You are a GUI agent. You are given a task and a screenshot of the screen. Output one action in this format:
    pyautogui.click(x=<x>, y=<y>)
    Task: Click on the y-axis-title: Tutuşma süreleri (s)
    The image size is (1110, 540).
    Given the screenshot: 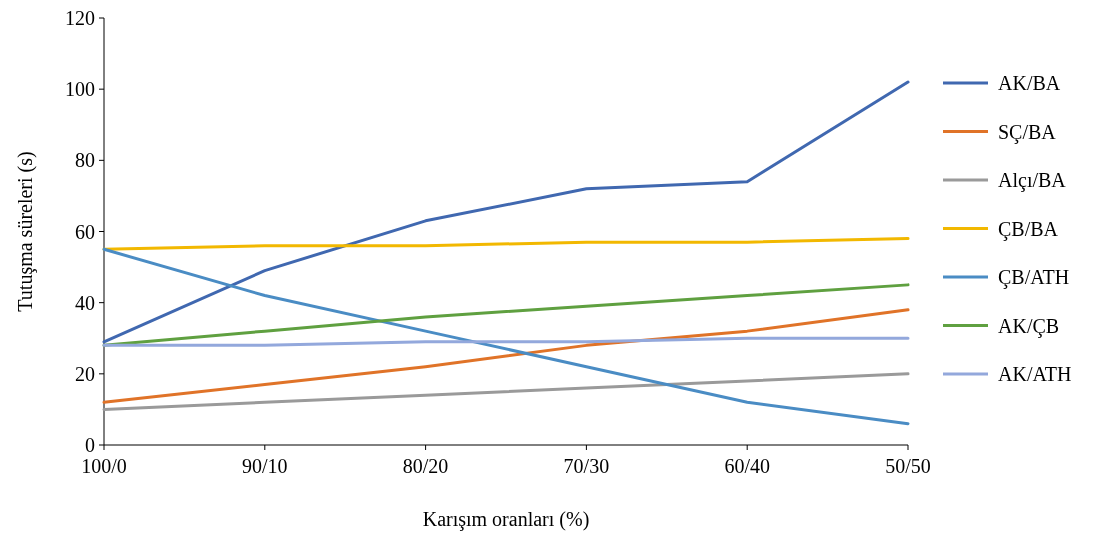 What is the action you would take?
    pyautogui.click(x=25, y=231)
    